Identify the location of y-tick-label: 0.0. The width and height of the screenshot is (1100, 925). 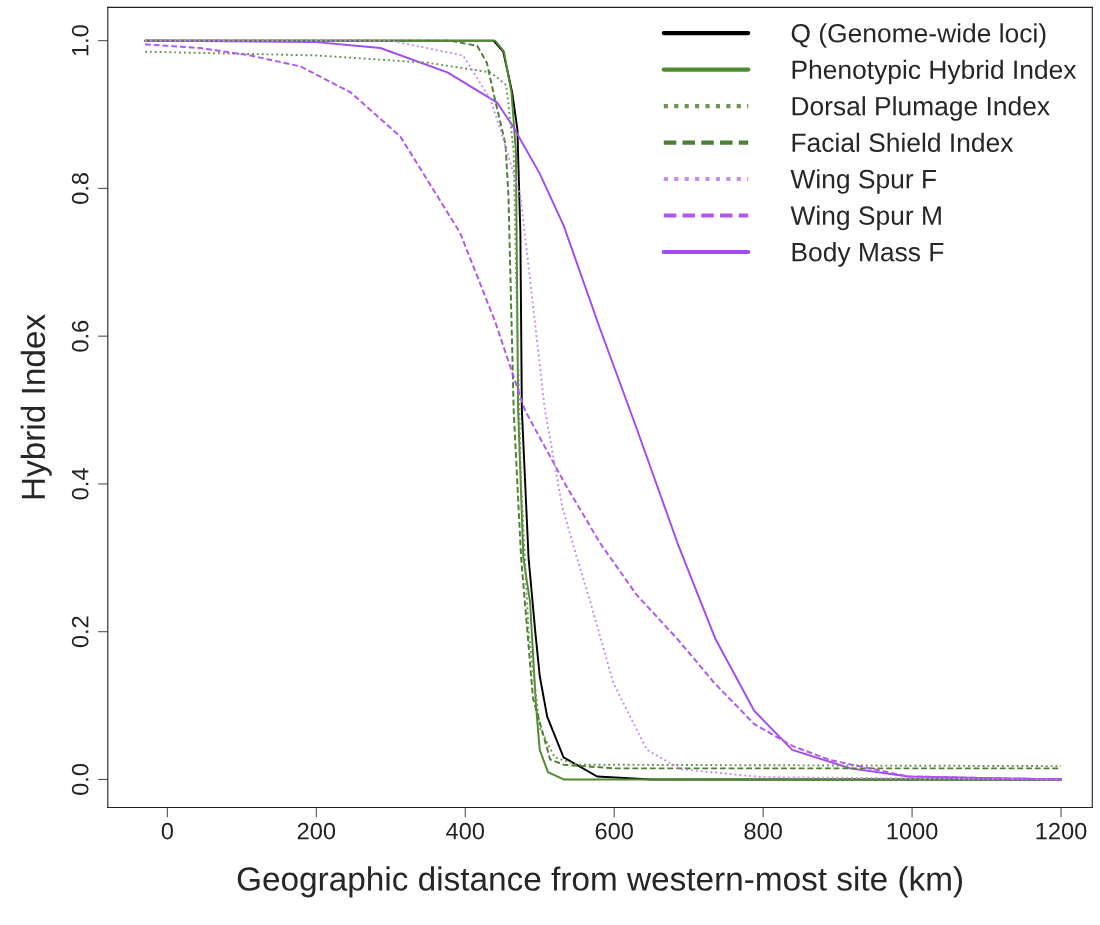
(80, 779).